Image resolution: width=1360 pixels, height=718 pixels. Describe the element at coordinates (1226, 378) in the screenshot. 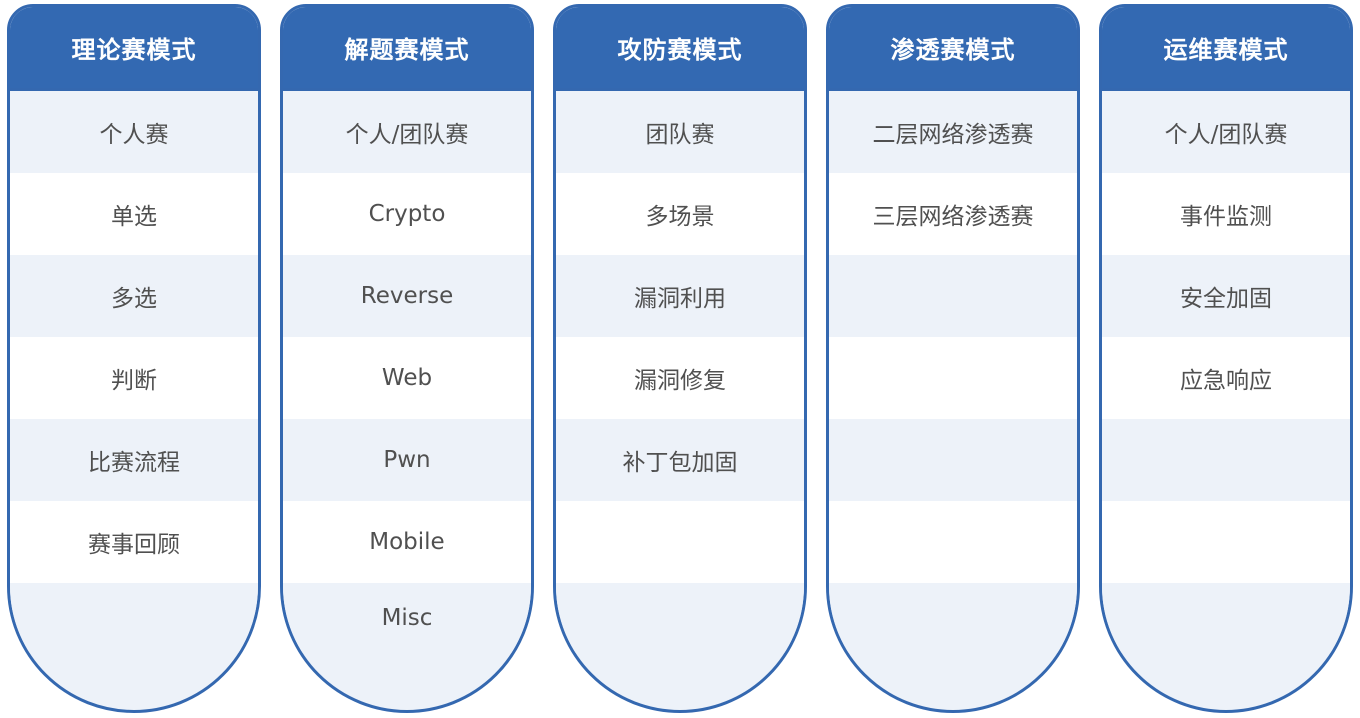

I see `mode-item: 应急响应` at that location.